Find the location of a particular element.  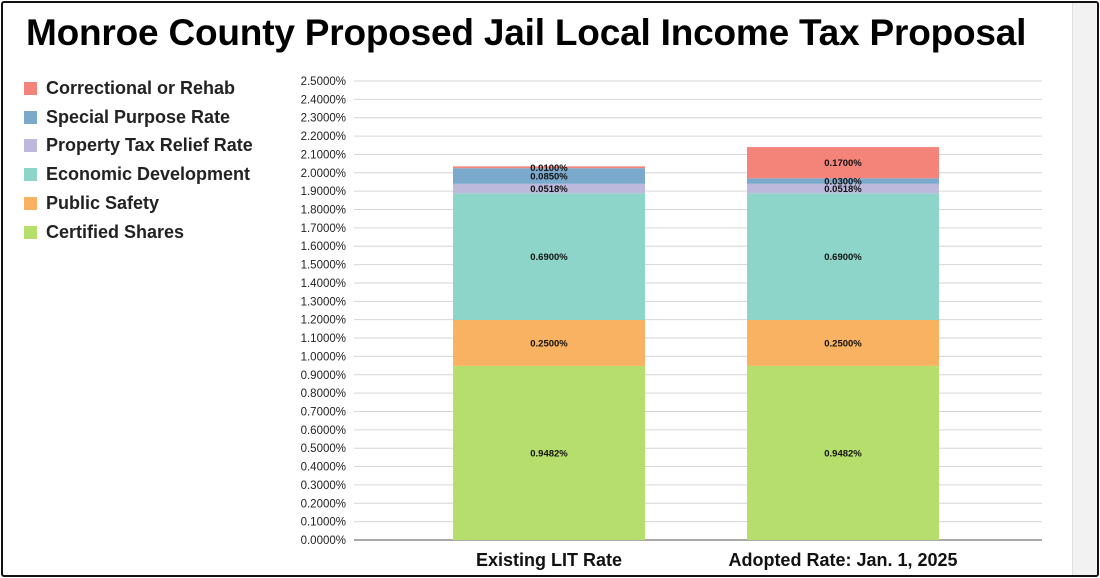

legend-label: Special Purpose Rate is located at coordinates (138, 116).